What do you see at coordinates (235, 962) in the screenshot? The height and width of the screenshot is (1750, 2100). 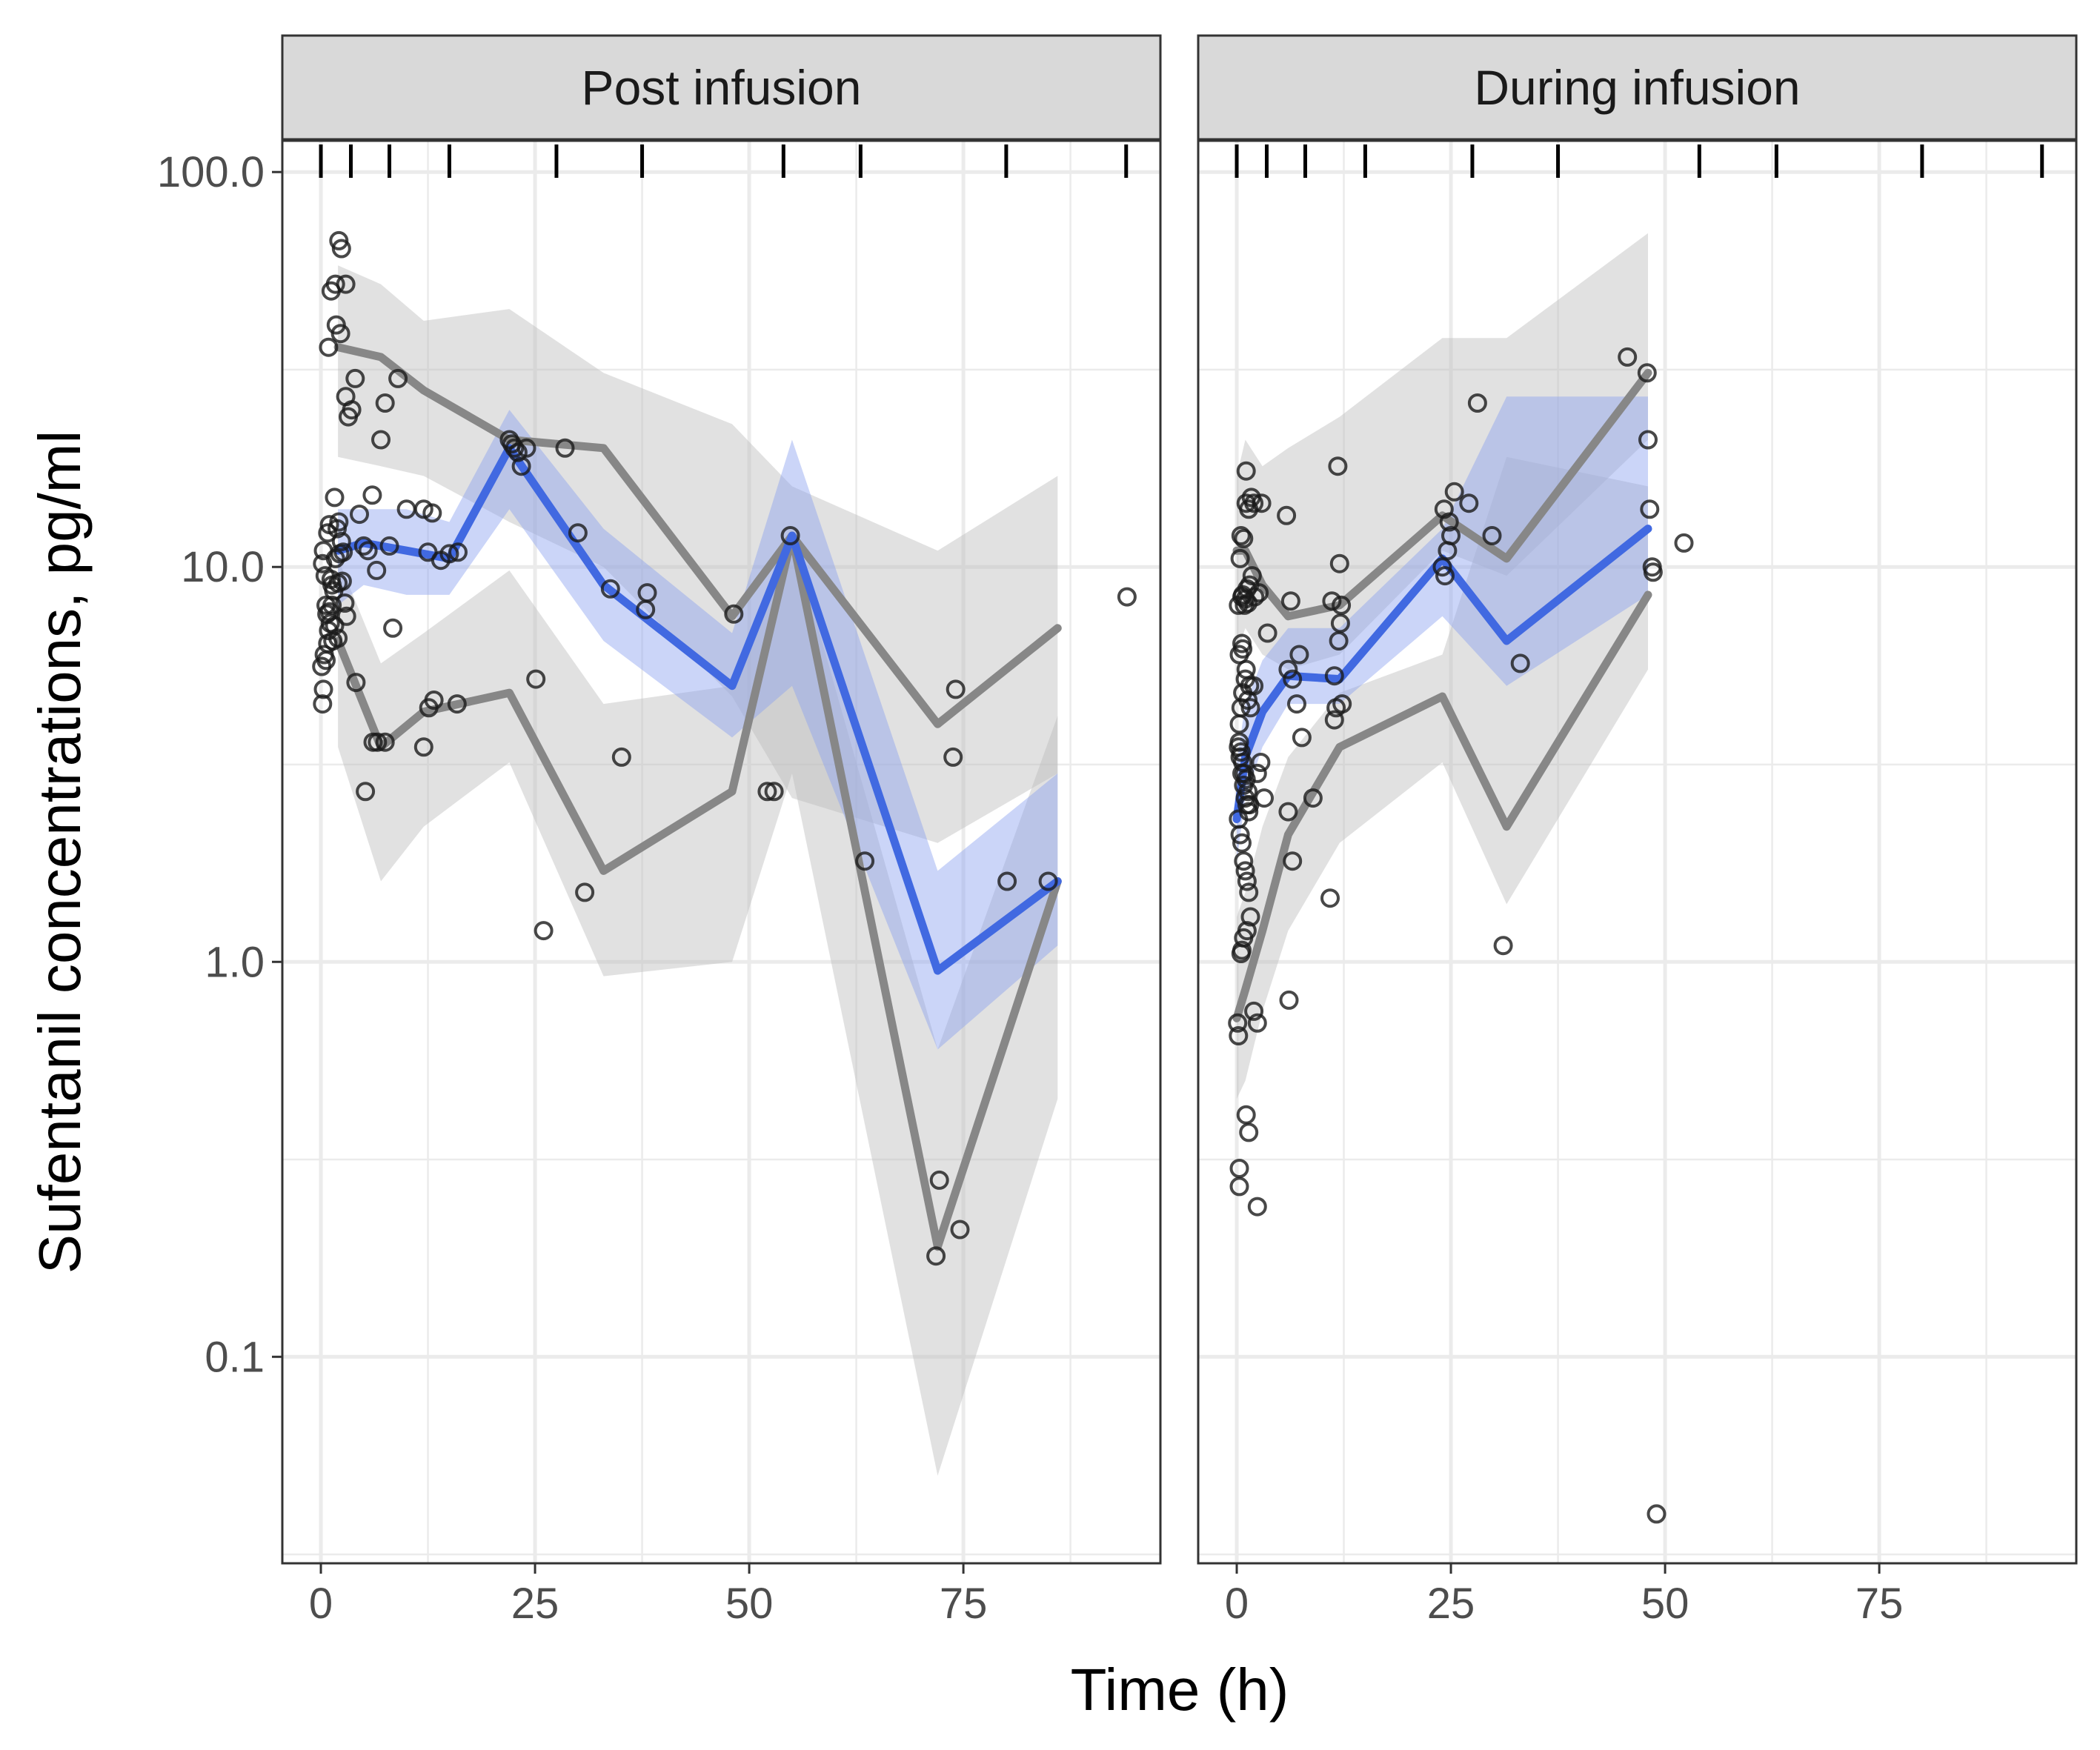 I see `y-tick-label: 1.0` at bounding box center [235, 962].